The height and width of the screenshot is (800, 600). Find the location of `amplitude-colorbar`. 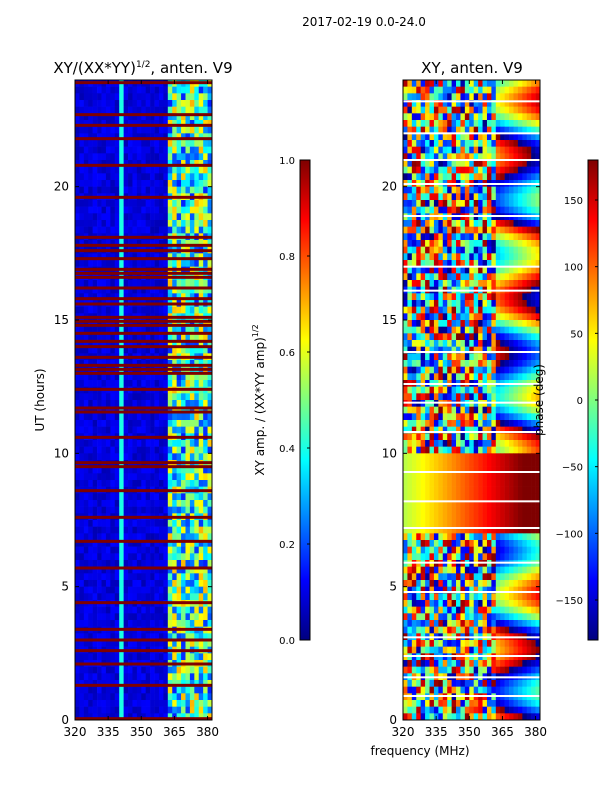

amplitude-colorbar is located at coordinates (305, 400).